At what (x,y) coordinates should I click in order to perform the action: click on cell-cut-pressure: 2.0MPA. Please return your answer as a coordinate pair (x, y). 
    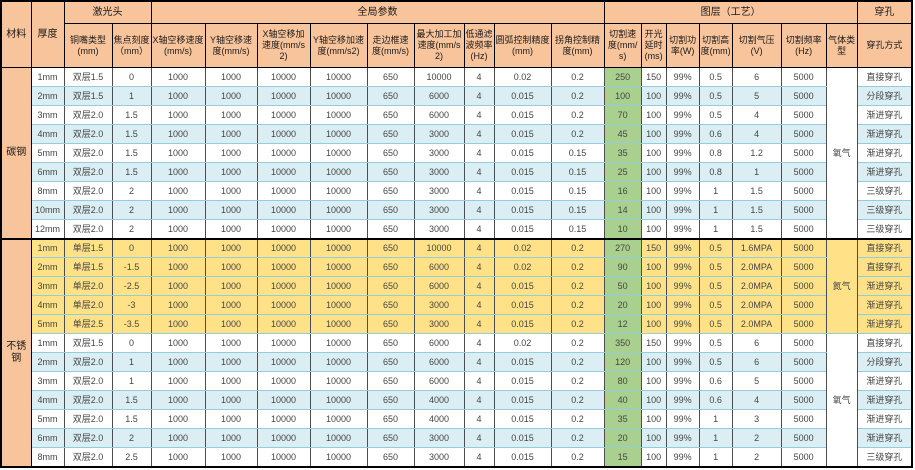
    Looking at the image, I should click on (756, 286).